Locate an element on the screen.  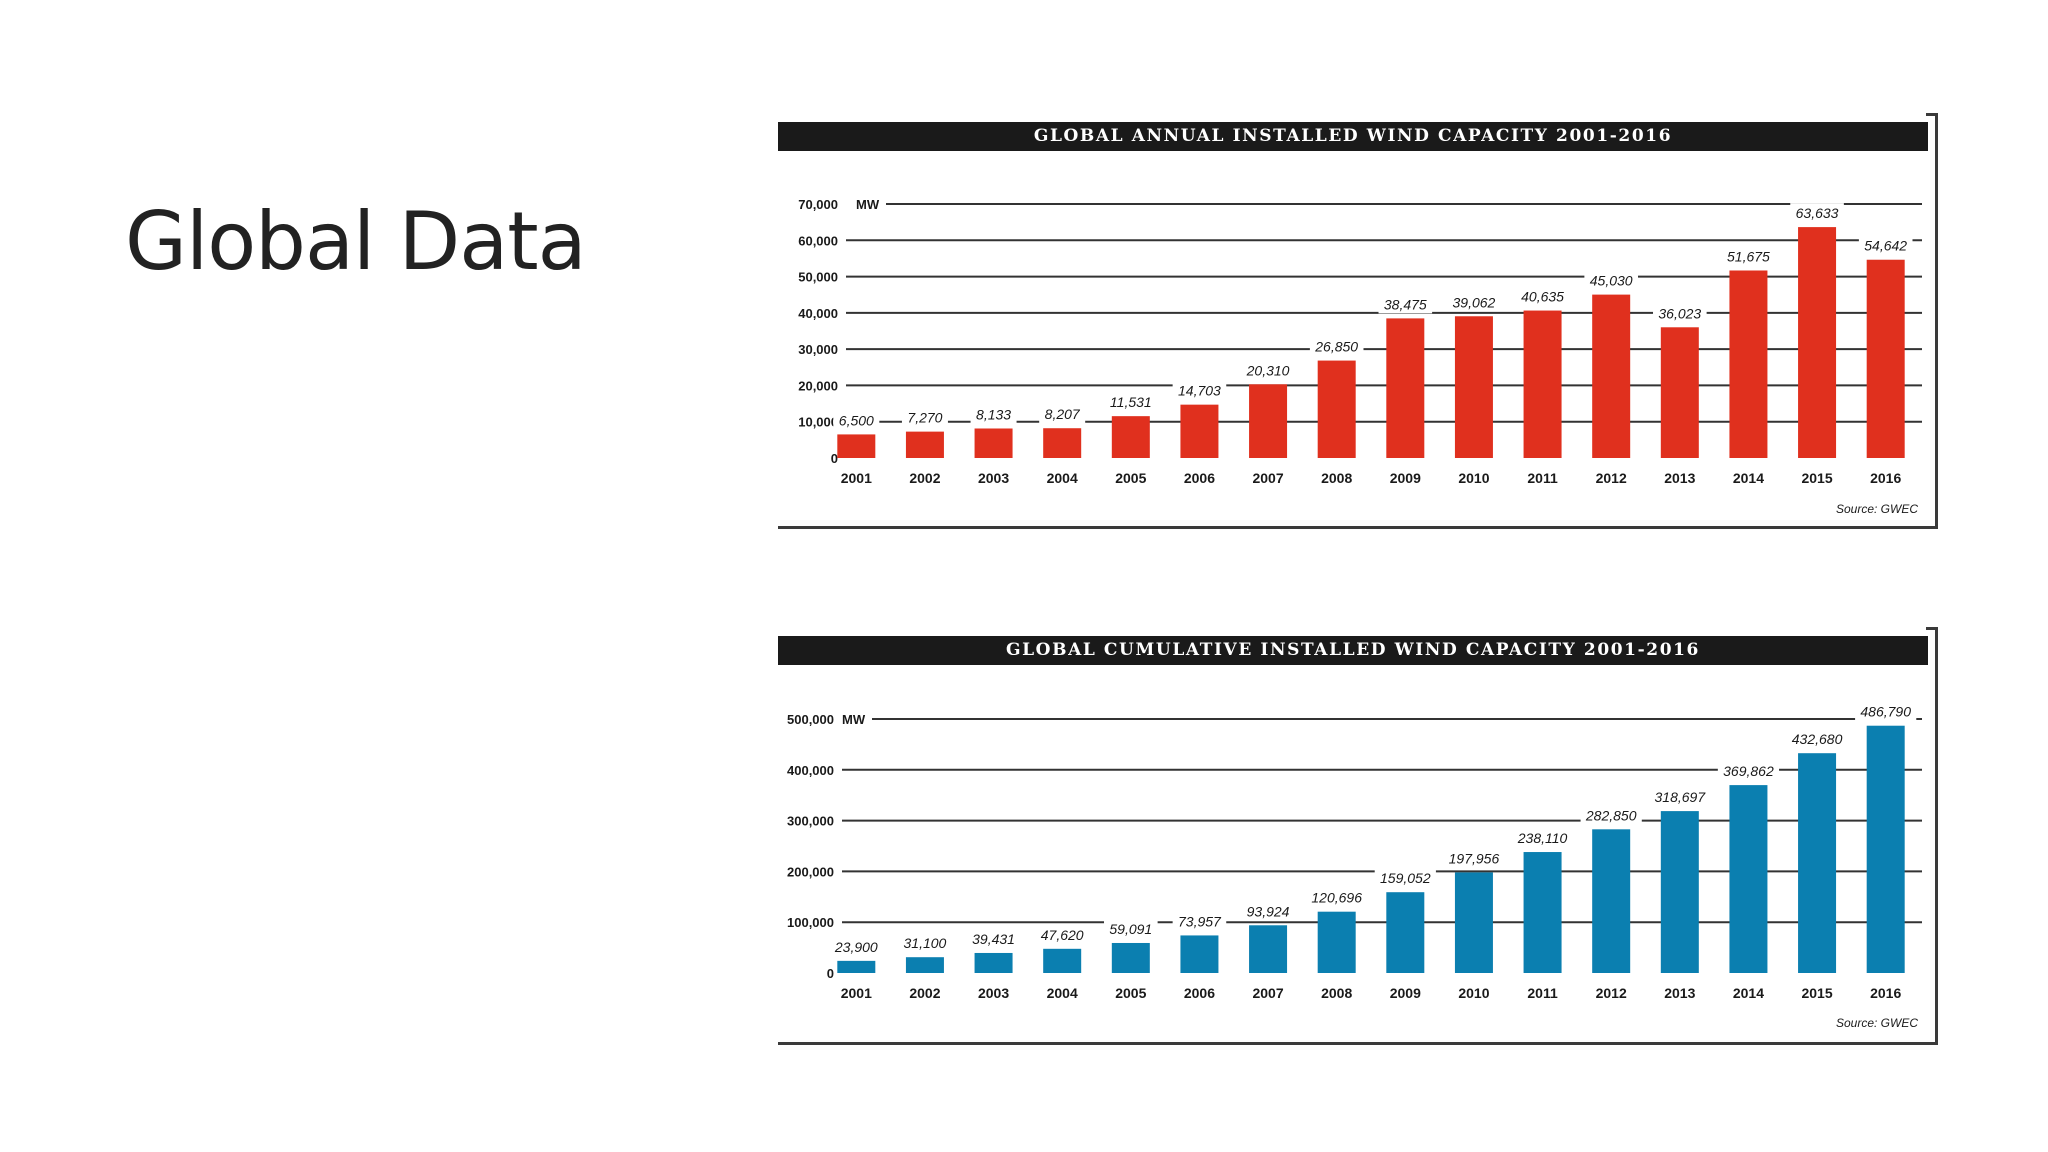
value-label: 197,956 is located at coordinates (1474, 858).